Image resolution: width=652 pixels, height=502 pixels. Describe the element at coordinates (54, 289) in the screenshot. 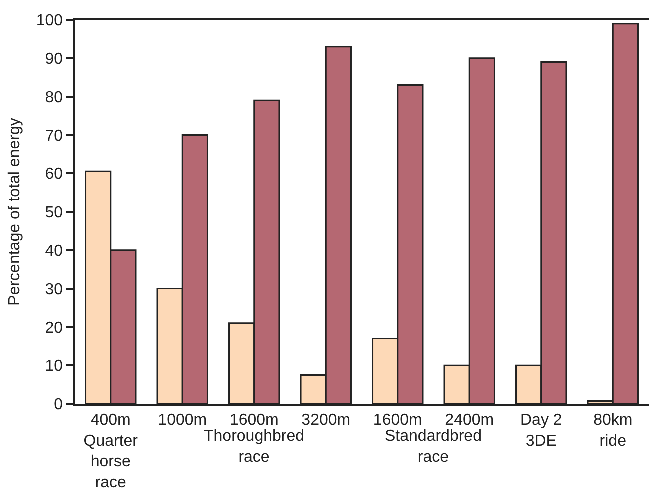

I see `y-tick-label: 30` at that location.